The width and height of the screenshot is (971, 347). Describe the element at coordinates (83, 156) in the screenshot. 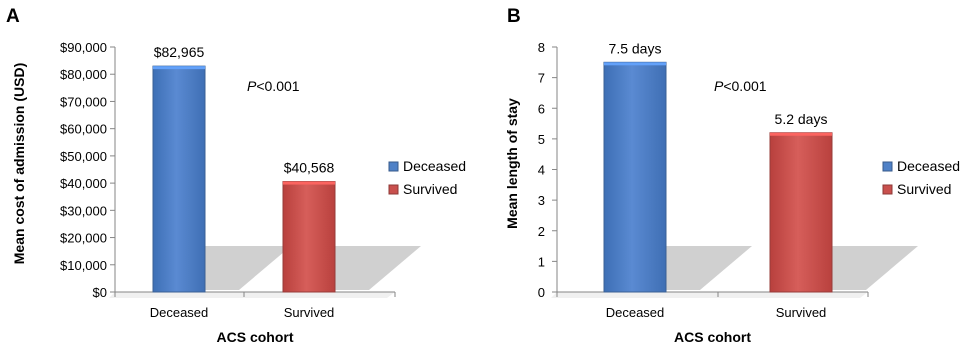

I see `y-tick-label: $50,000` at that location.